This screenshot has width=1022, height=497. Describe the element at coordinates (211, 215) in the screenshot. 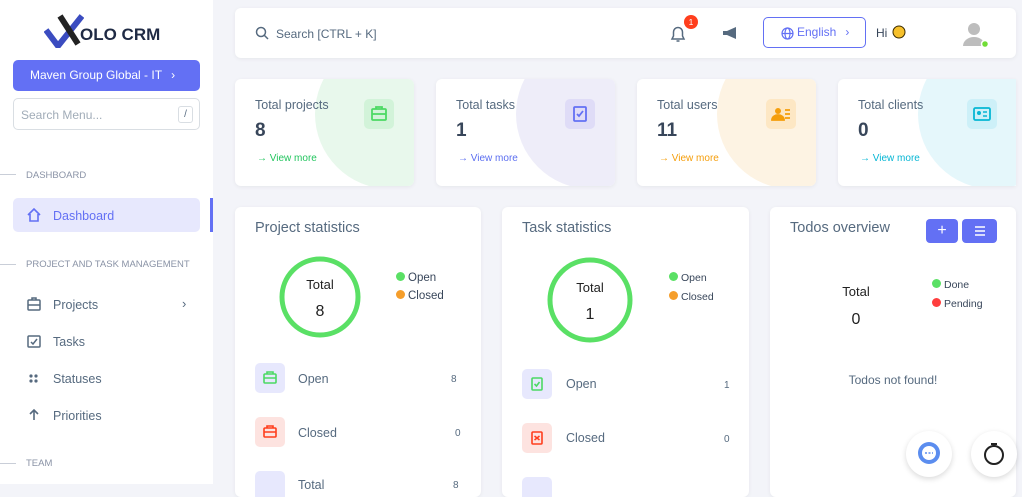

I see `active-indicator` at that location.